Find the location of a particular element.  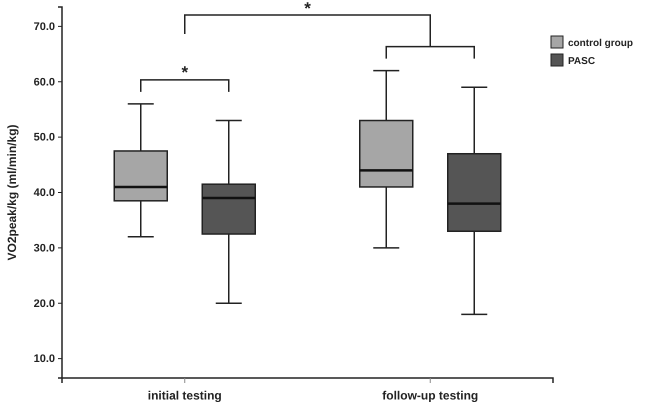

x-tick-label: initial testing is located at coordinates (185, 395).